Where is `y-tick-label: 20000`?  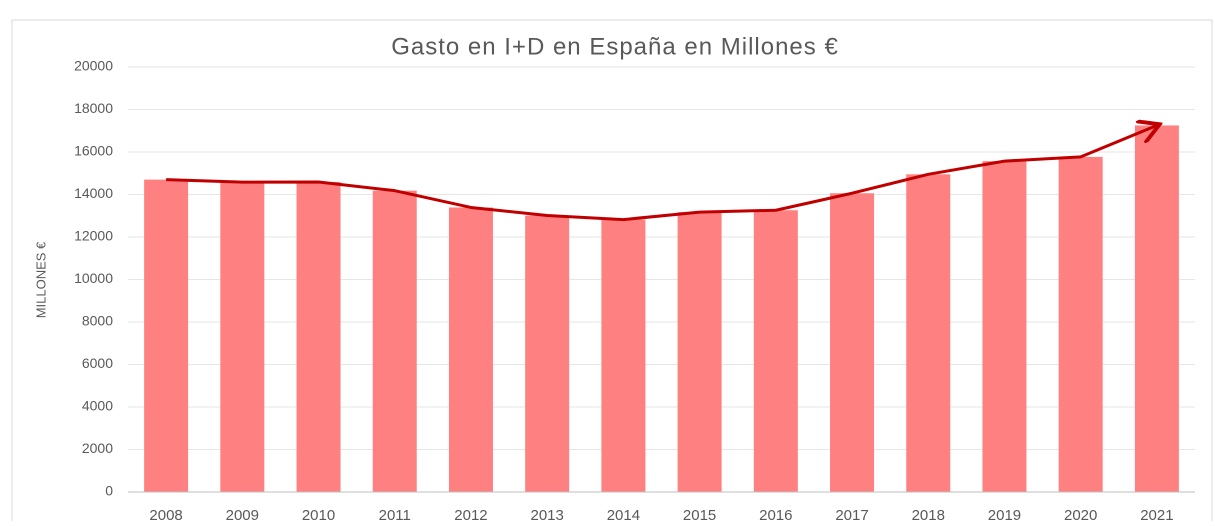 y-tick-label: 20000 is located at coordinates (93, 66).